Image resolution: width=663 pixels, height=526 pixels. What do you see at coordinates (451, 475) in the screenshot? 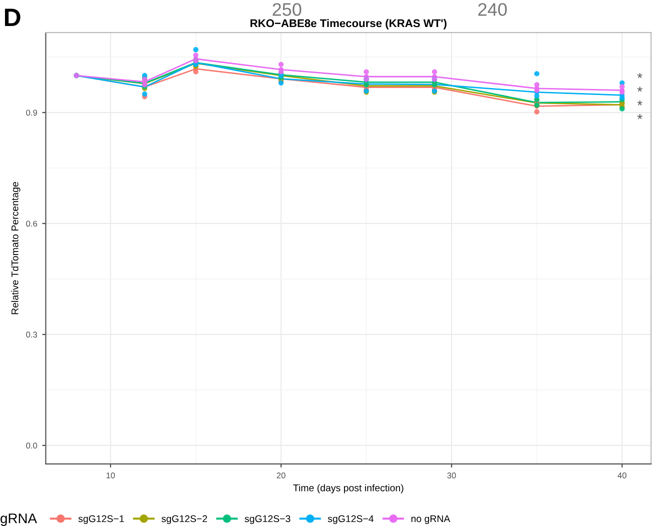
I see `x-tick-label: 30` at bounding box center [451, 475].